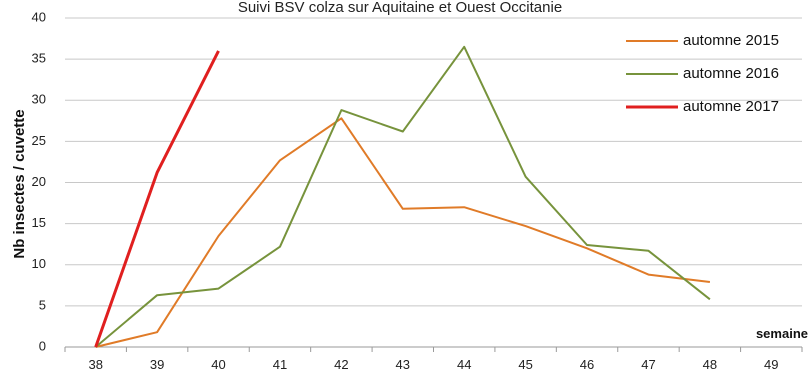  I want to click on legend-label: automne 2016, so click(731, 73).